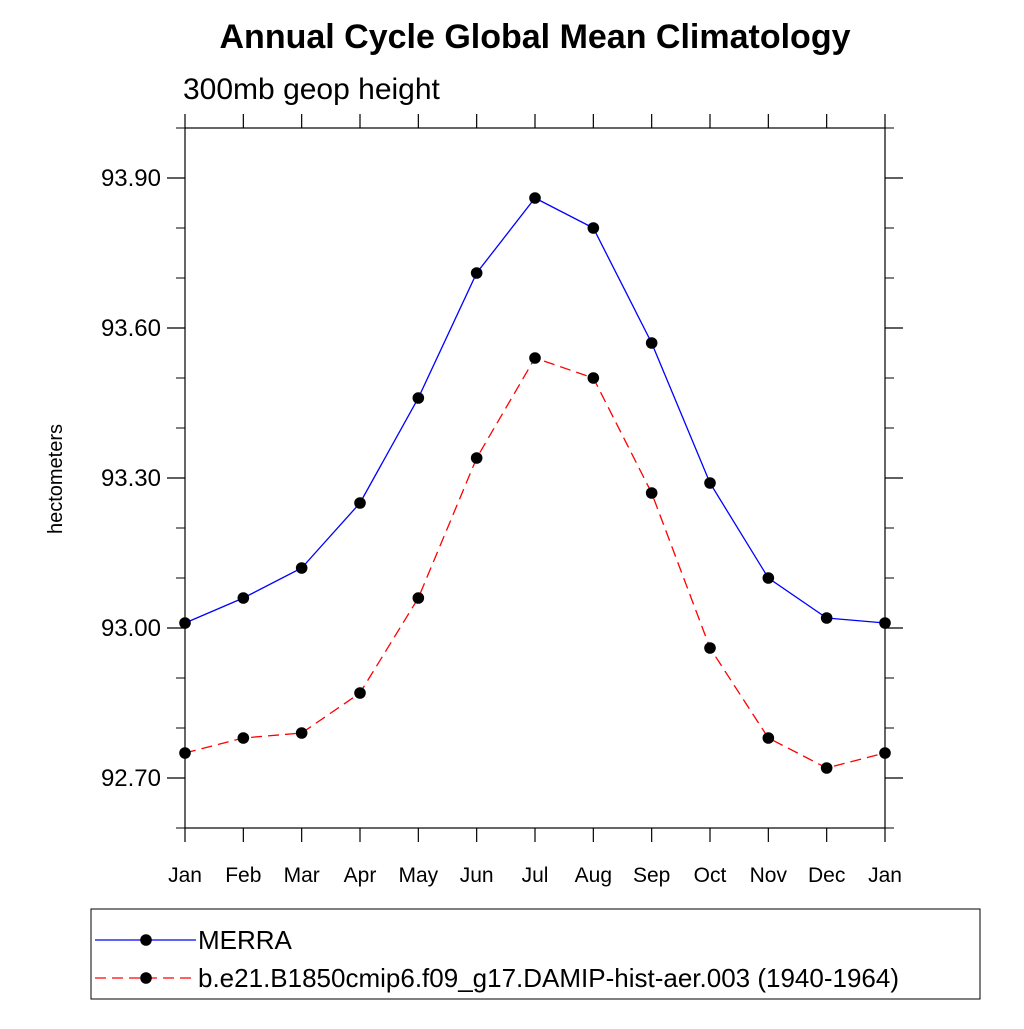 This screenshot has width=1024, height=1029. What do you see at coordinates (826, 875) in the screenshot?
I see `x-tick-label: Dec` at bounding box center [826, 875].